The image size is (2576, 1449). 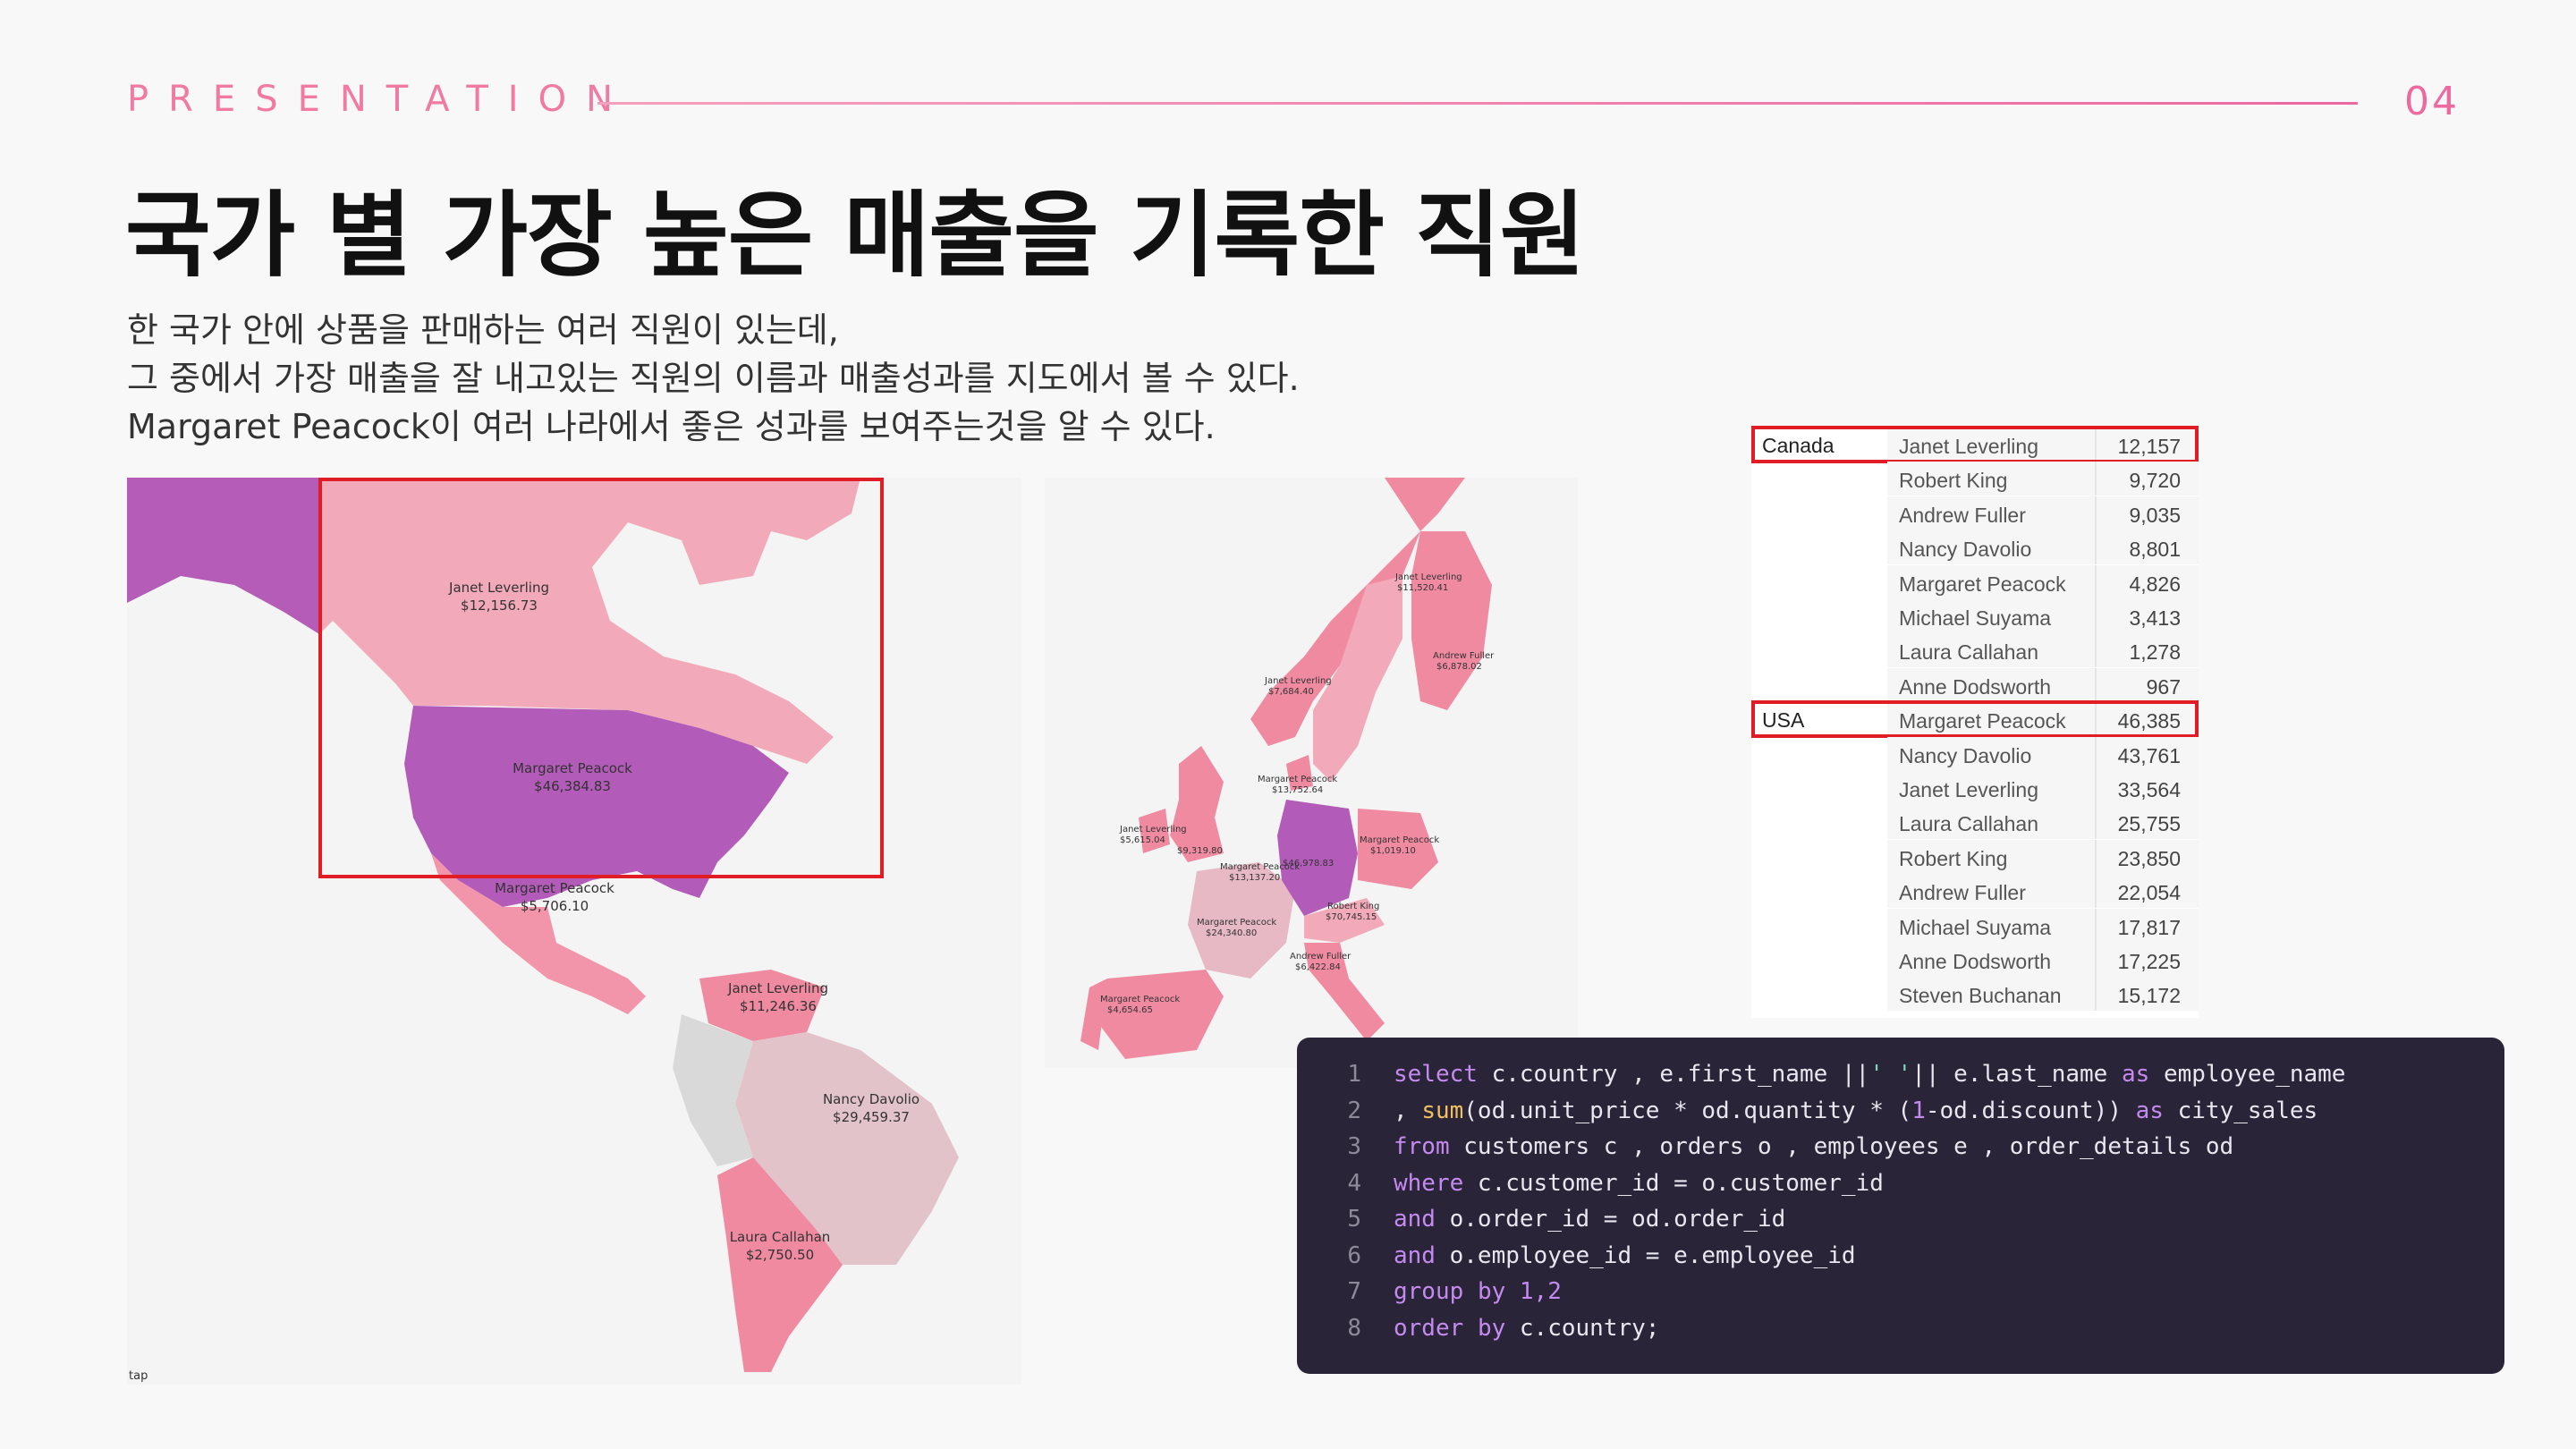 What do you see at coordinates (1308, 864) in the screenshot?
I see `map-label-value: $46,978.83` at bounding box center [1308, 864].